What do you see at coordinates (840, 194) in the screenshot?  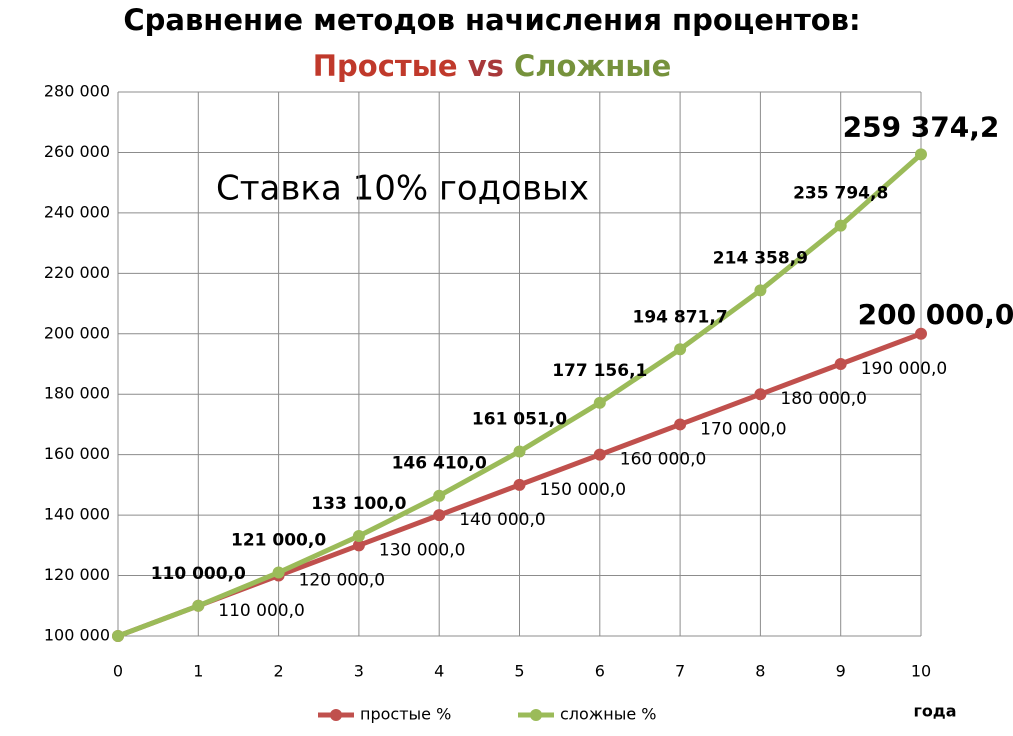 I see `data-label: 235 794,8` at bounding box center [840, 194].